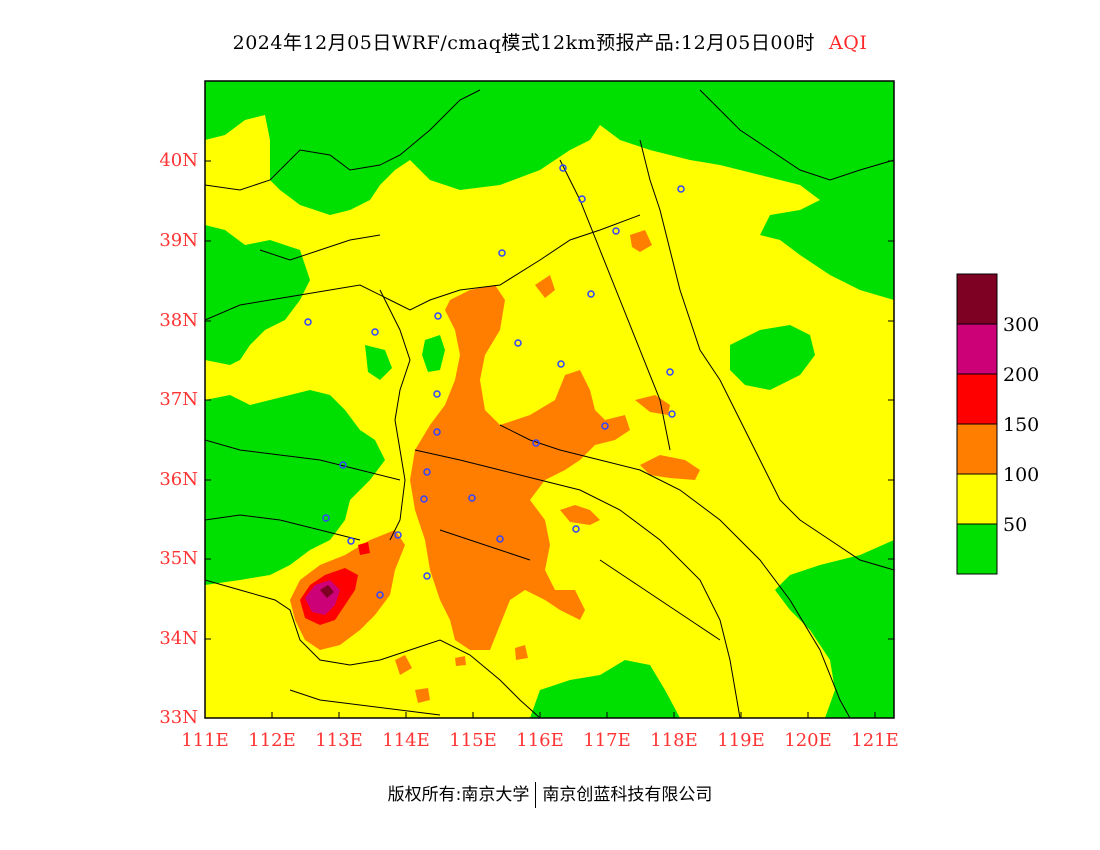 This screenshot has width=1100, height=850. What do you see at coordinates (205, 740) in the screenshot?
I see `x-tick-111E: 111E` at bounding box center [205, 740].